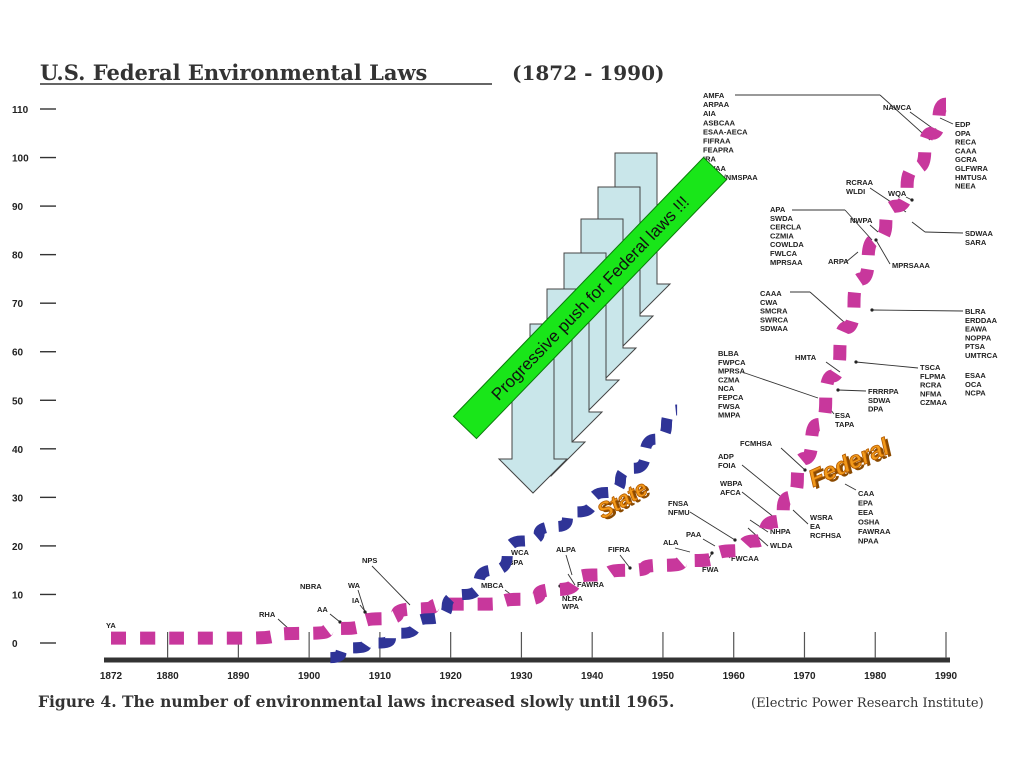 This screenshot has height=768, width=1024. I want to click on law-label: CZMIA, so click(782, 235).